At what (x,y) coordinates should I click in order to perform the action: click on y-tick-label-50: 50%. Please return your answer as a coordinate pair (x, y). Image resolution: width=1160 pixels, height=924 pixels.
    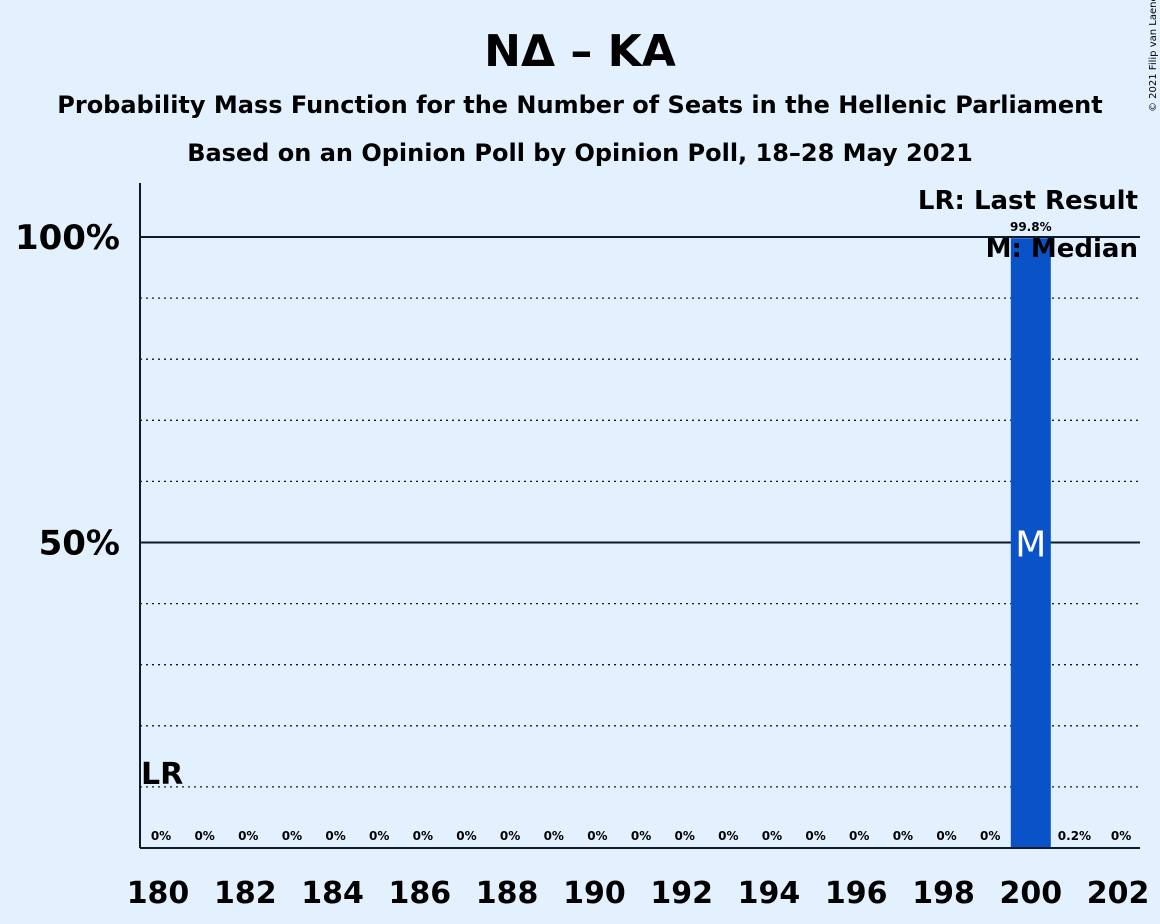
    Looking at the image, I should click on (79, 544).